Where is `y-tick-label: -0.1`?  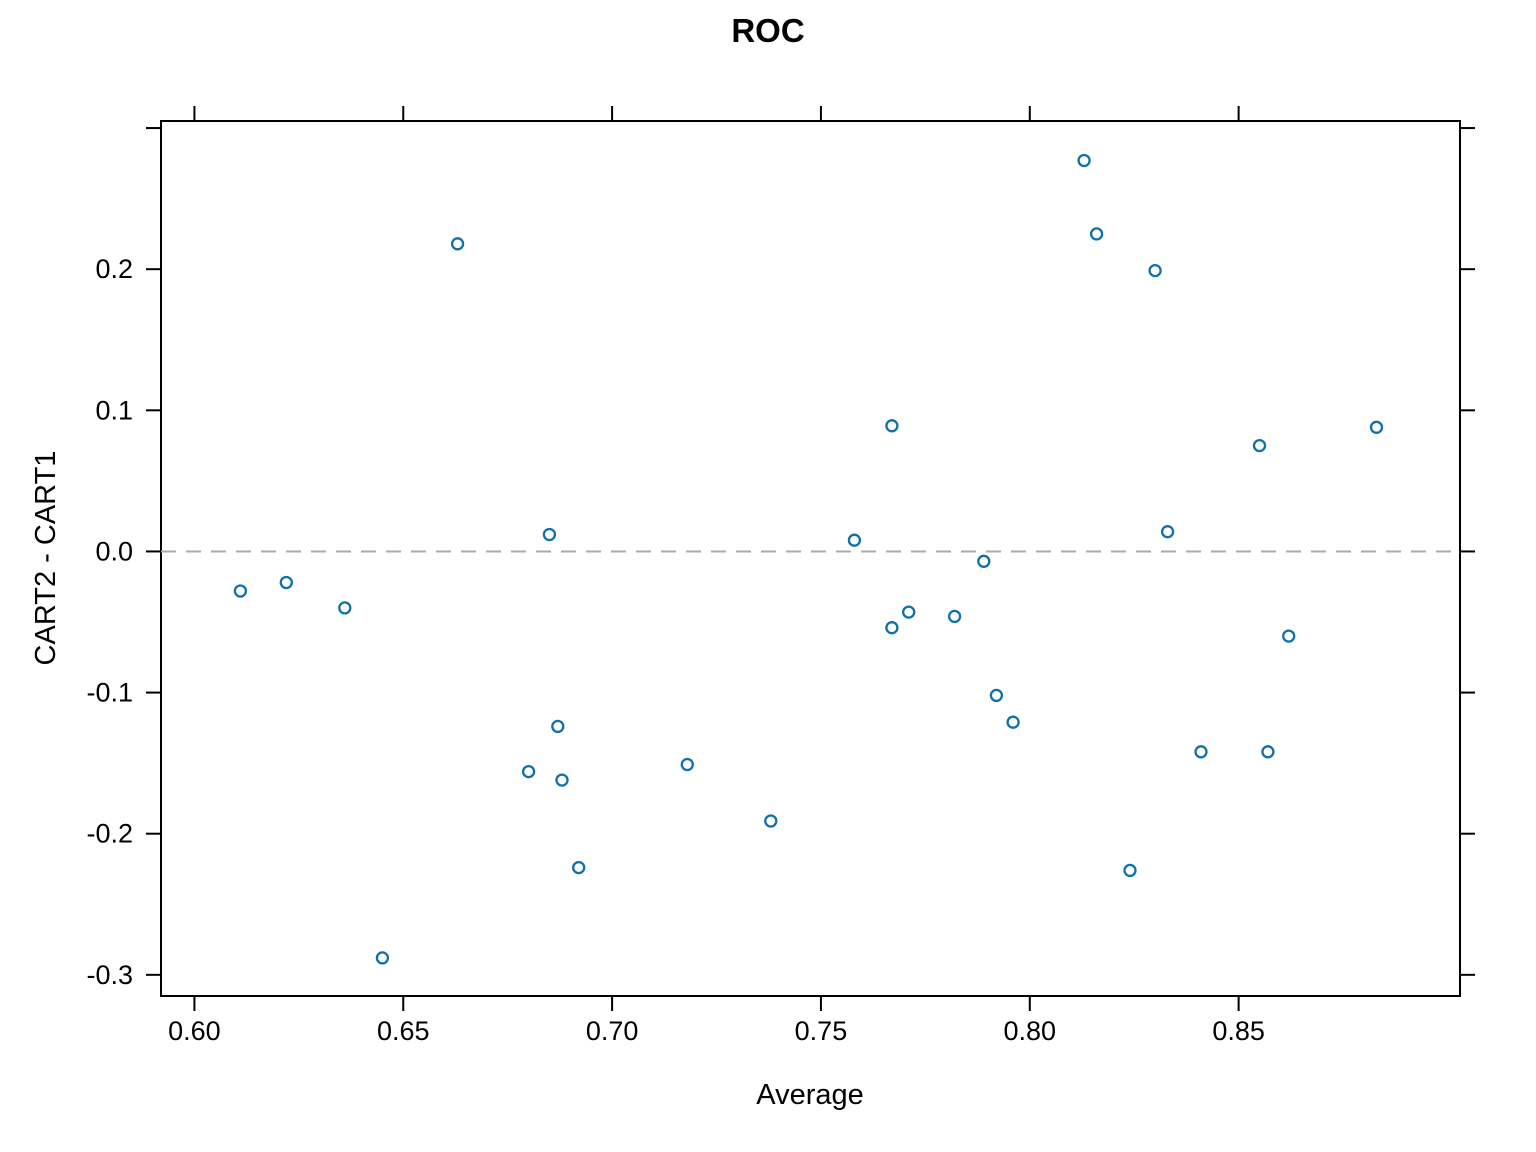 y-tick-label: -0.1 is located at coordinates (109, 693).